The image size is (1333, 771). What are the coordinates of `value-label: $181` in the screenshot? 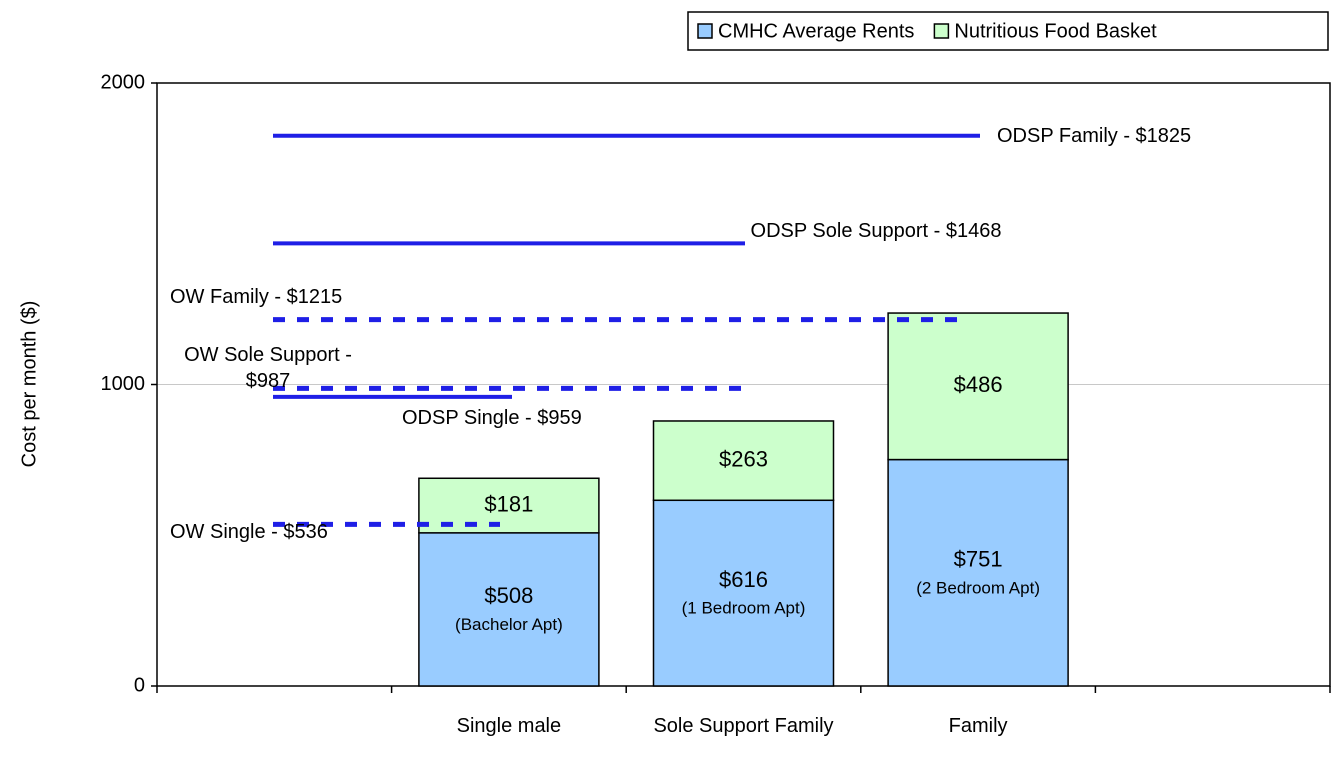 It's located at (508, 503).